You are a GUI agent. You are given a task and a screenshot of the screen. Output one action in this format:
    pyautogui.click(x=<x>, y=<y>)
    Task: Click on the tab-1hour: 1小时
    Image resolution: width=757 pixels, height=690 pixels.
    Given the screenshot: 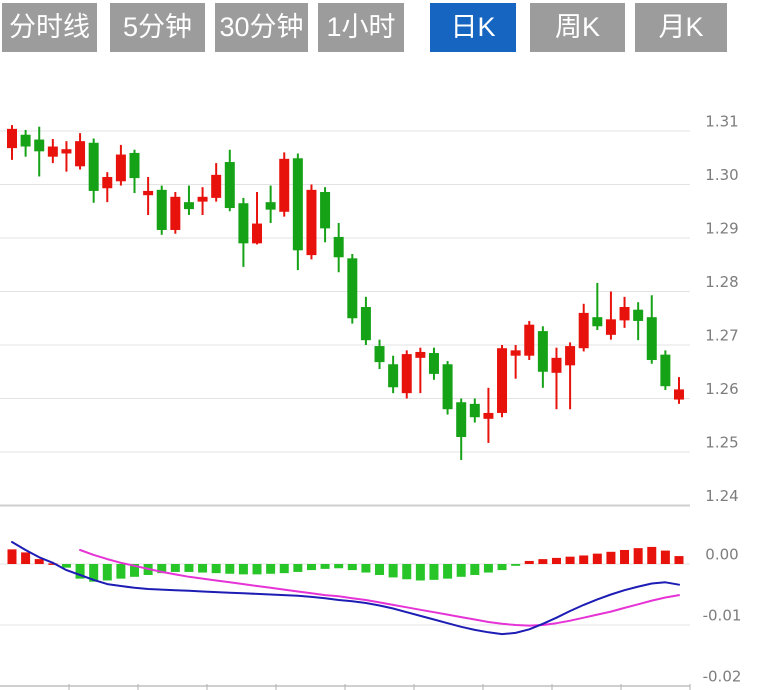 What is the action you would take?
    pyautogui.click(x=361, y=27)
    